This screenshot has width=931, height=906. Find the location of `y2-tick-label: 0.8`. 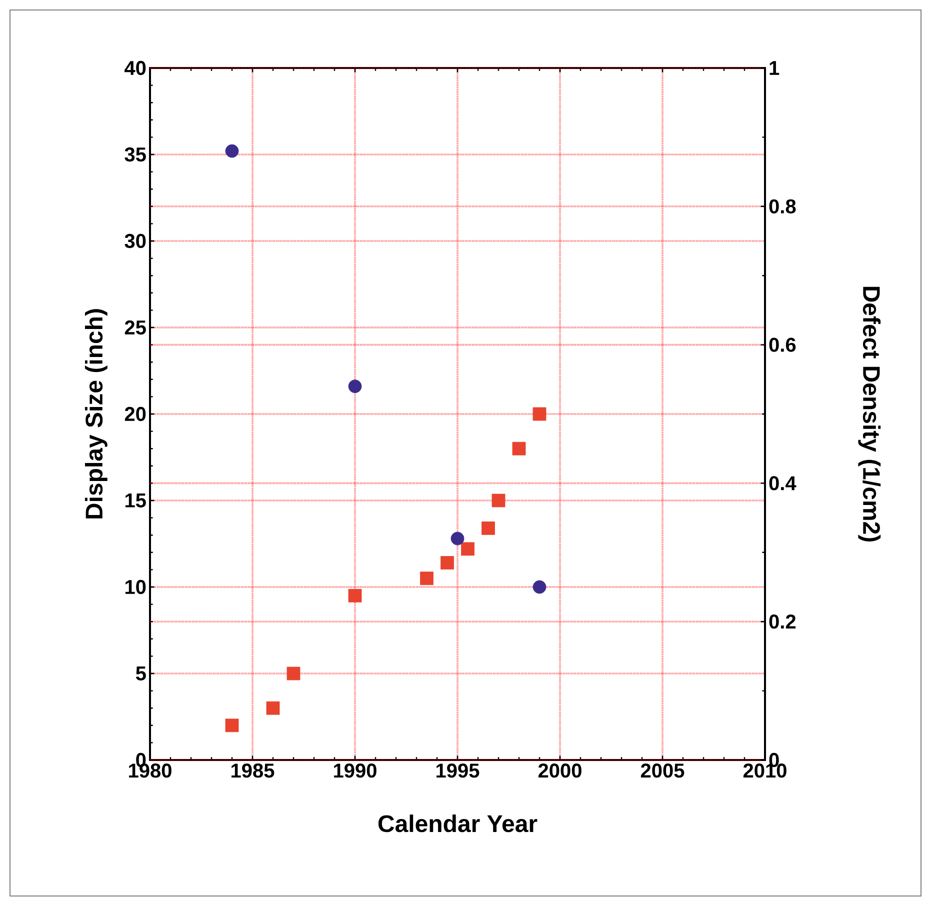

y2-tick-label: 0.8 is located at coordinates (782, 206).